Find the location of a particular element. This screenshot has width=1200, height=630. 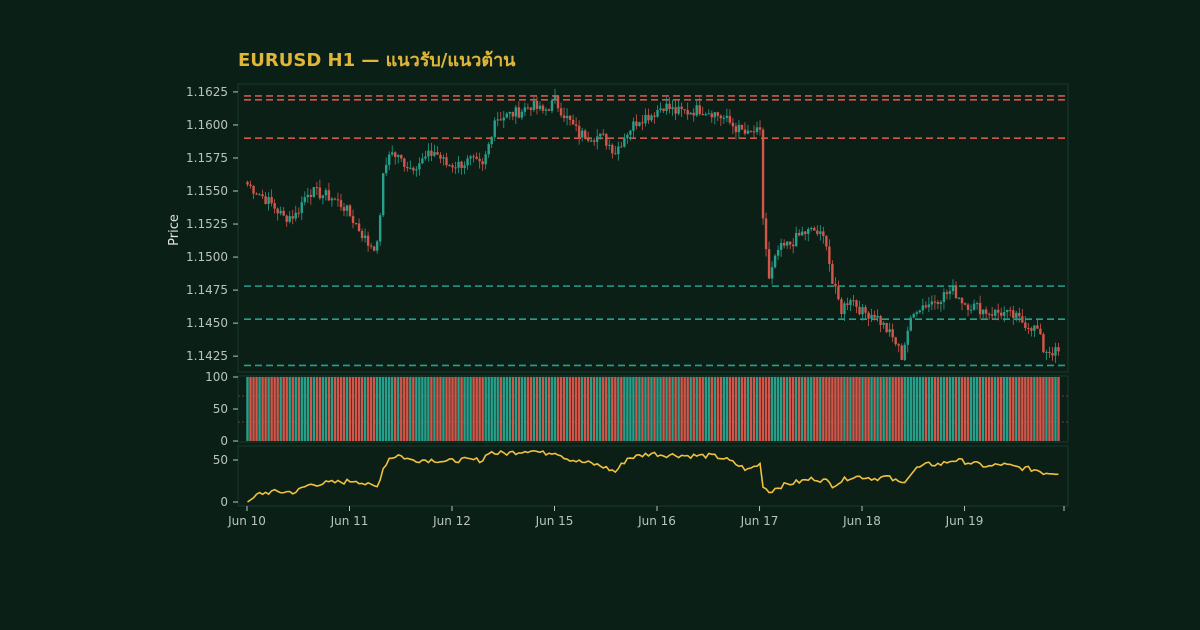

y-tick-label: 1.1550 is located at coordinates (207, 191).